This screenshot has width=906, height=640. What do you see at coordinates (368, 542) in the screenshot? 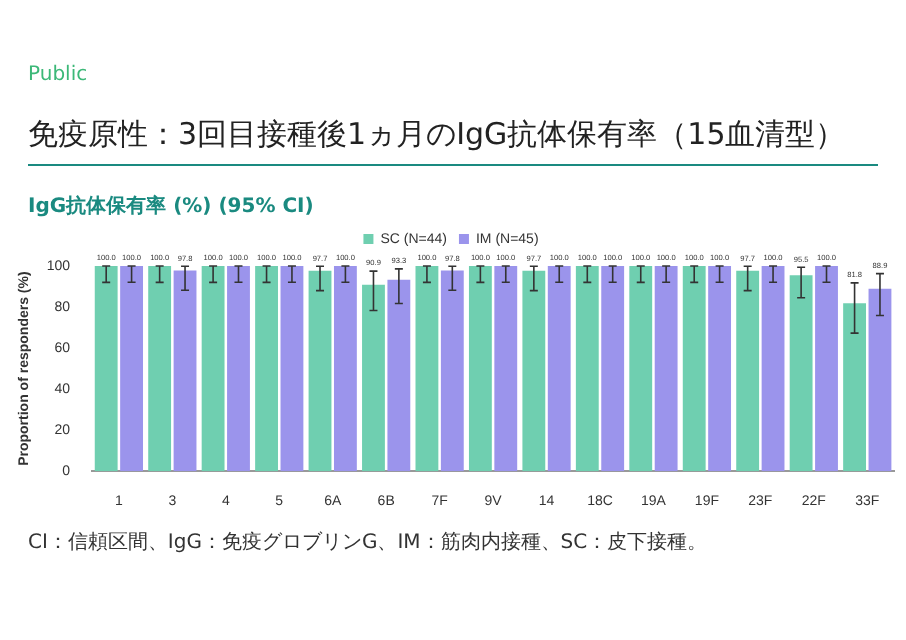
I see `text: CI：信頼区間、IgG：免疫グロブリンG、IM：筋肉内接種、SC：皮下接種。` at bounding box center [368, 542].